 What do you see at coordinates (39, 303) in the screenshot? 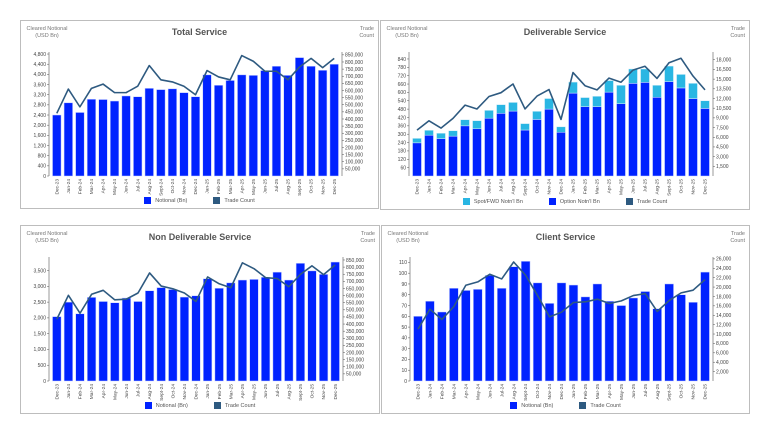
I see `y-tick-label: 2,500` at bounding box center [39, 303].